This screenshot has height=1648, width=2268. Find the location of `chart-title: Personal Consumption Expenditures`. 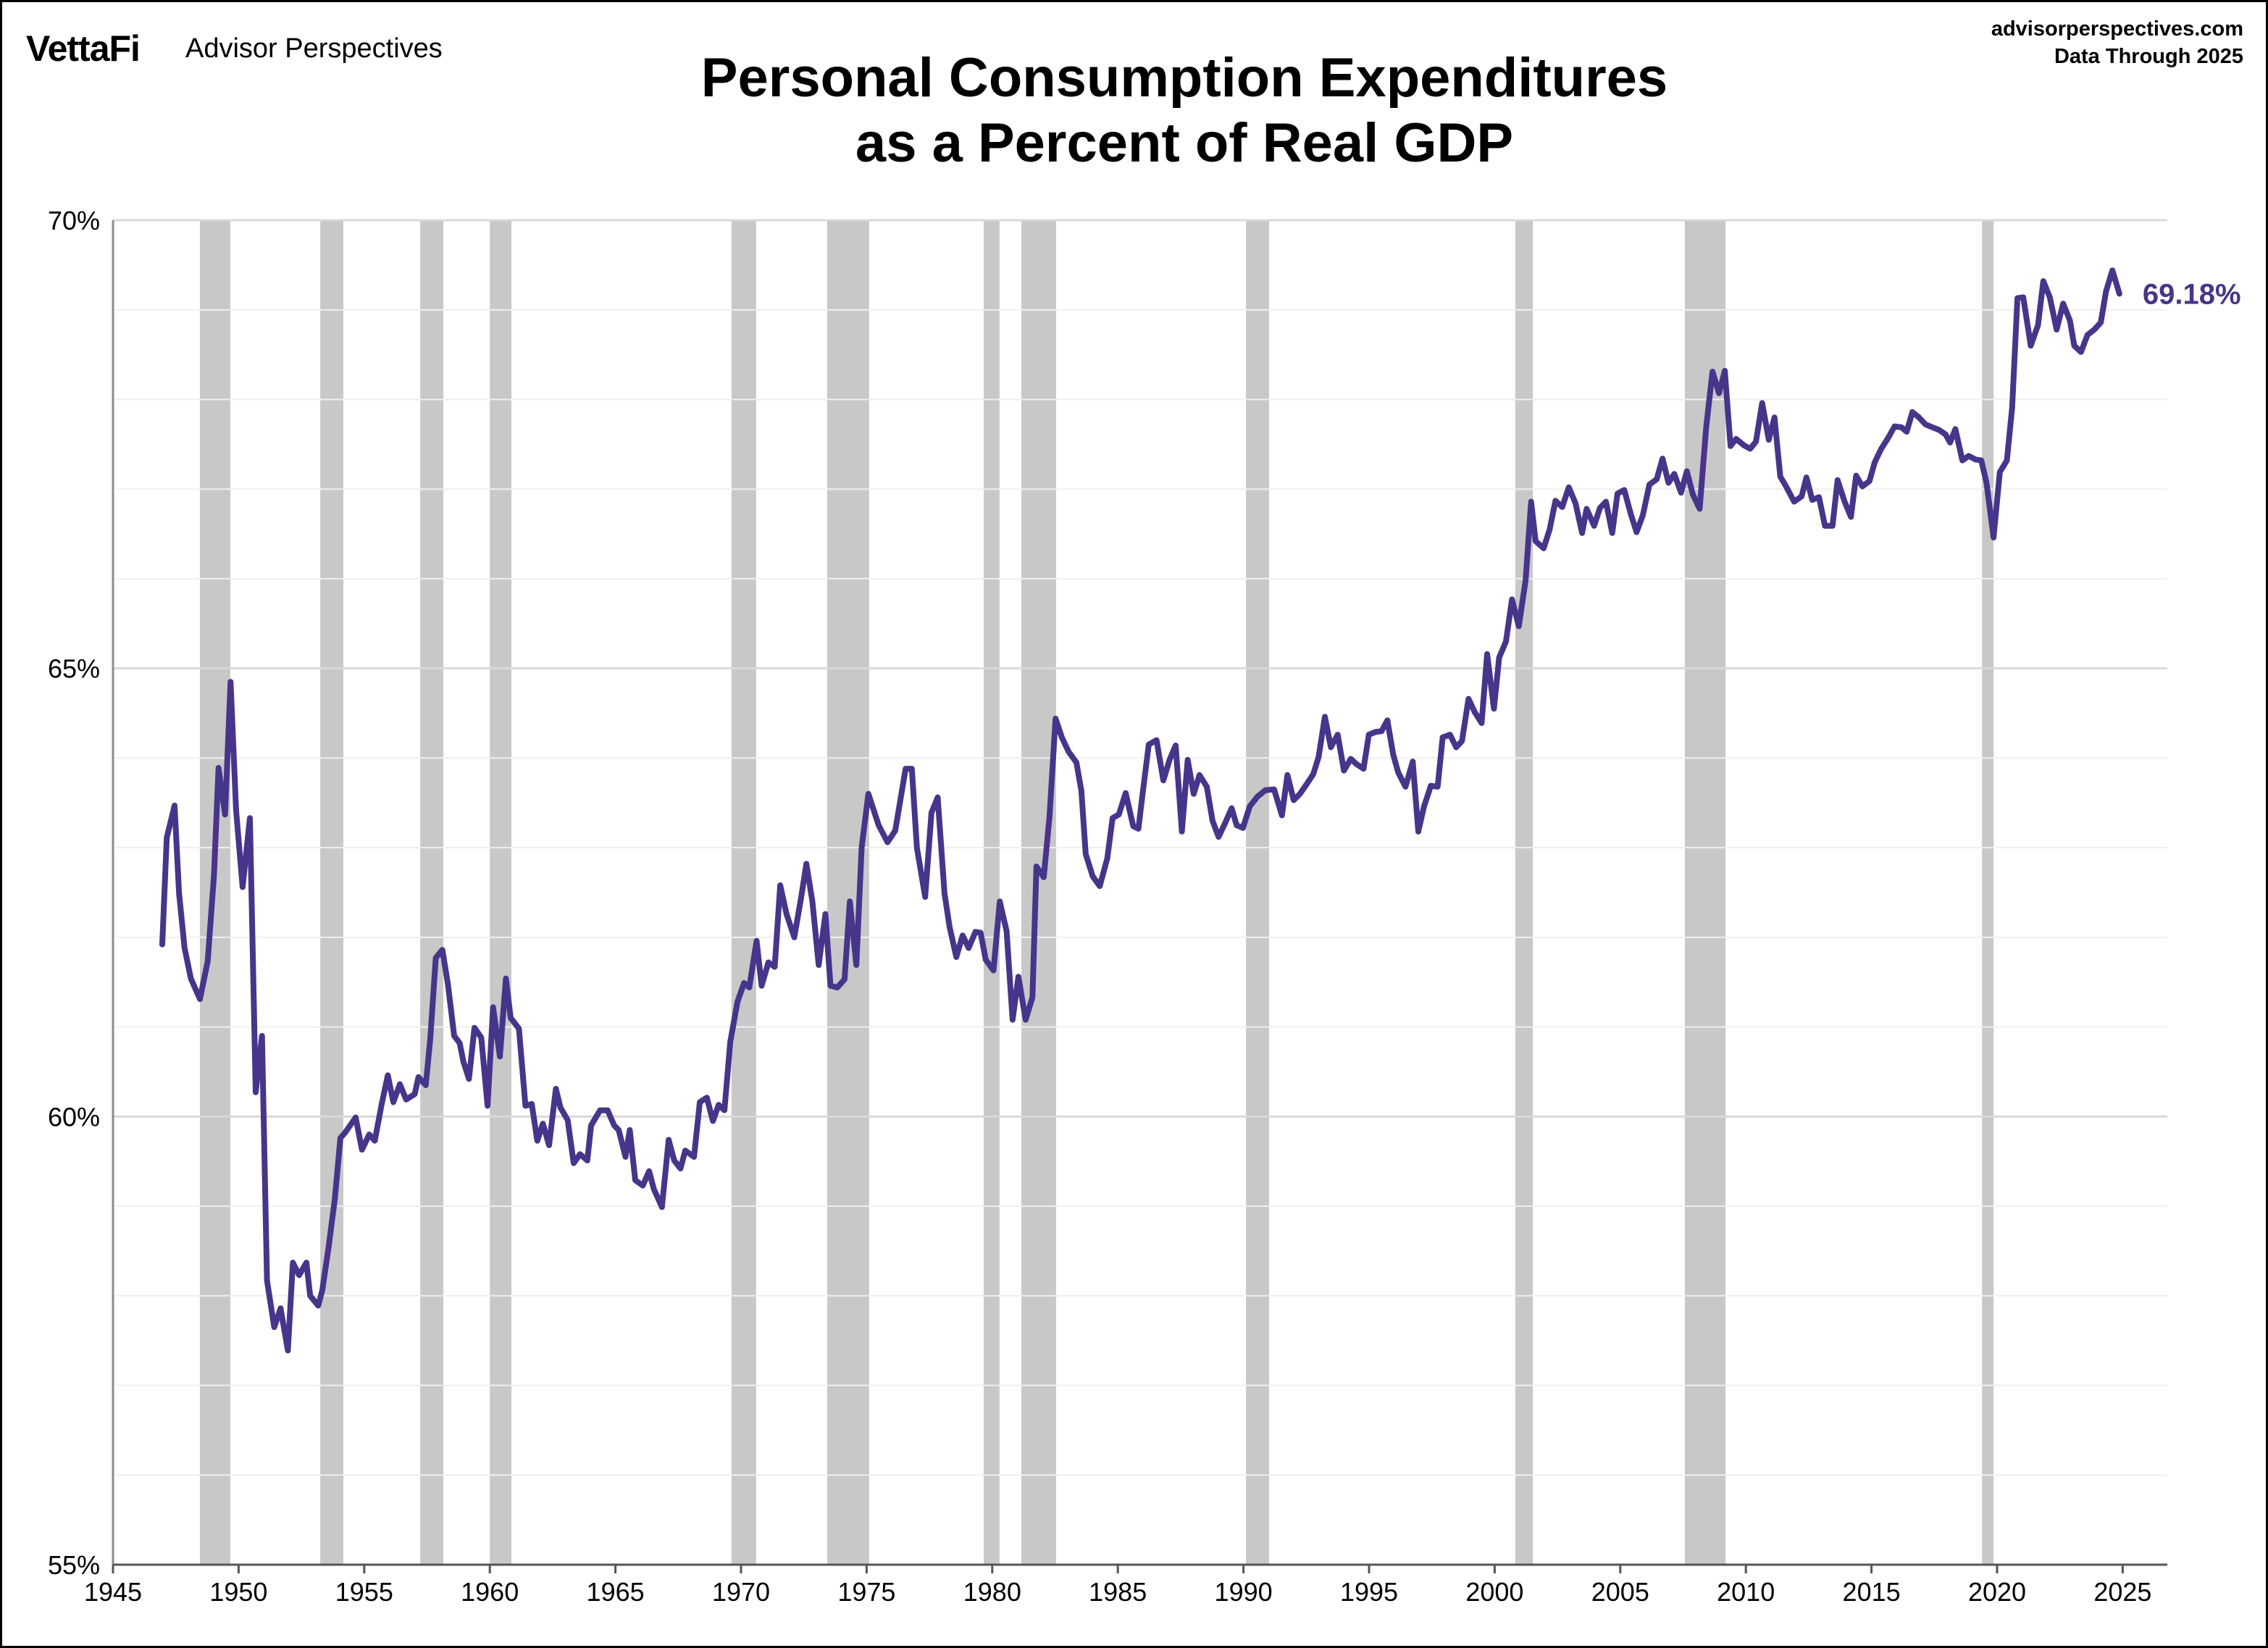

chart-title: Personal Consumption Expenditures is located at coordinates (1184, 78).